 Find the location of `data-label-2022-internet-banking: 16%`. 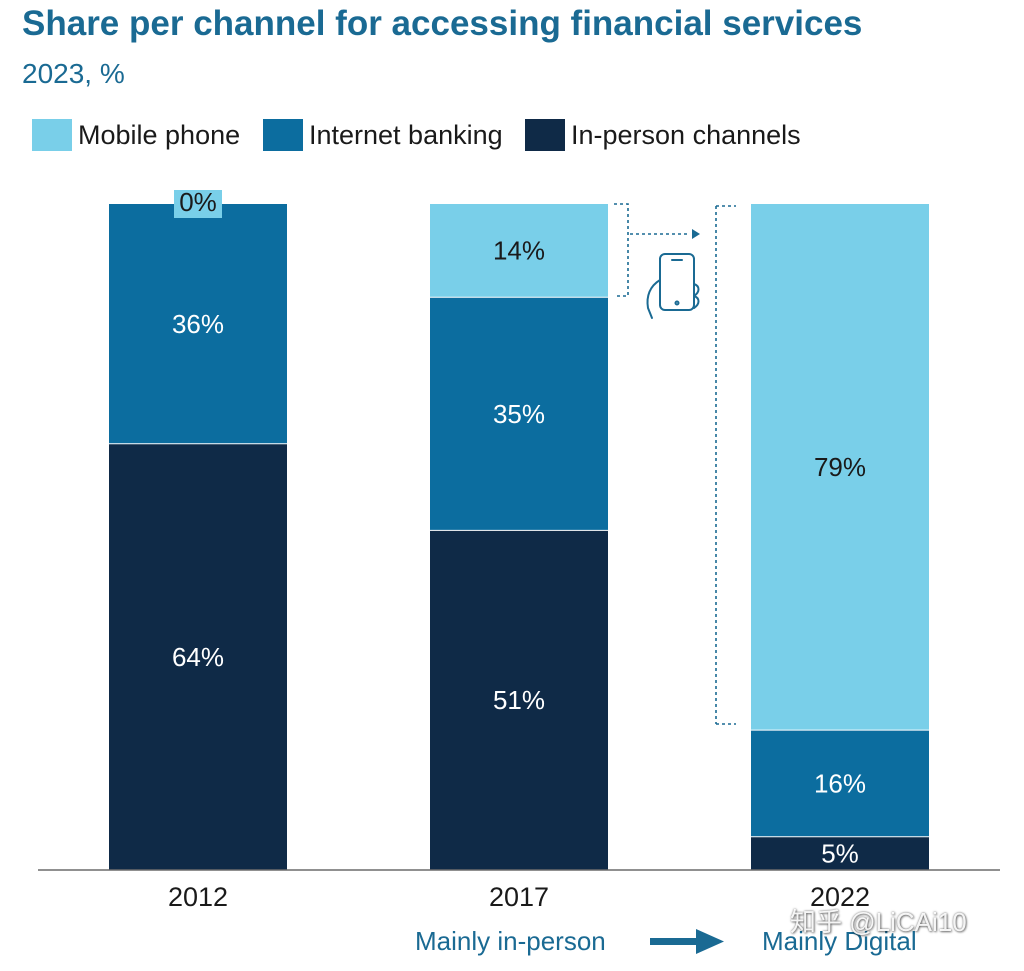

data-label-2022-internet-banking: 16% is located at coordinates (840, 783).